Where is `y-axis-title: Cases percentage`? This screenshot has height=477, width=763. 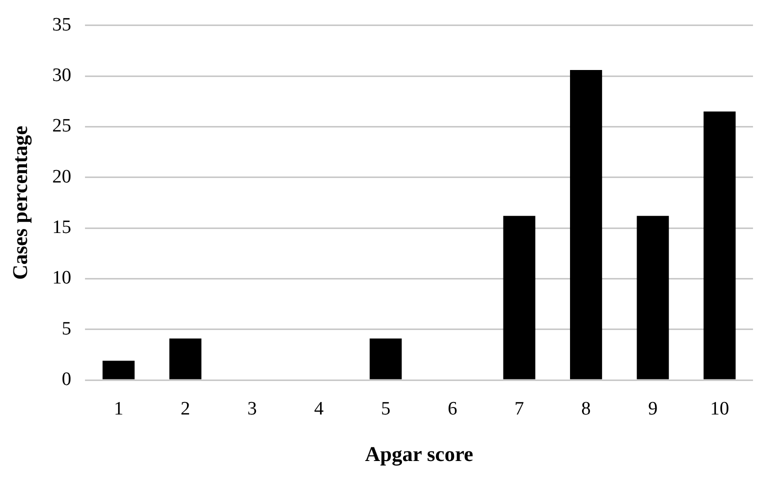
y-axis-title: Cases percentage is located at coordinates (20, 203).